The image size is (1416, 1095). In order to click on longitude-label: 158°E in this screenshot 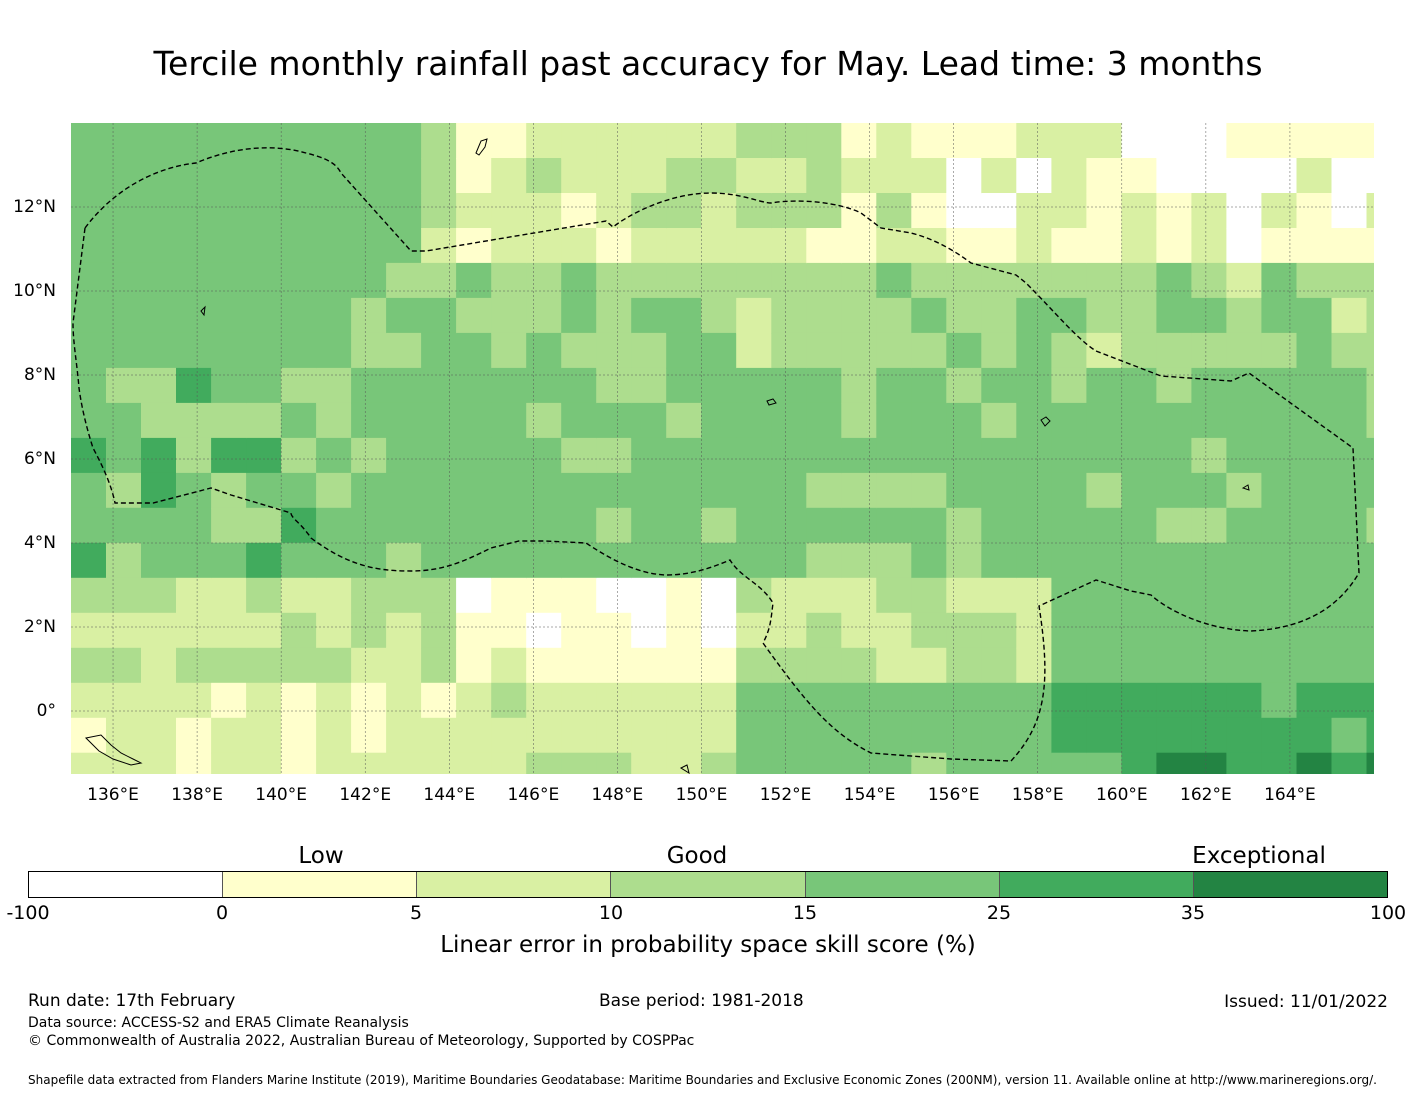, I will do `click(1037, 795)`.